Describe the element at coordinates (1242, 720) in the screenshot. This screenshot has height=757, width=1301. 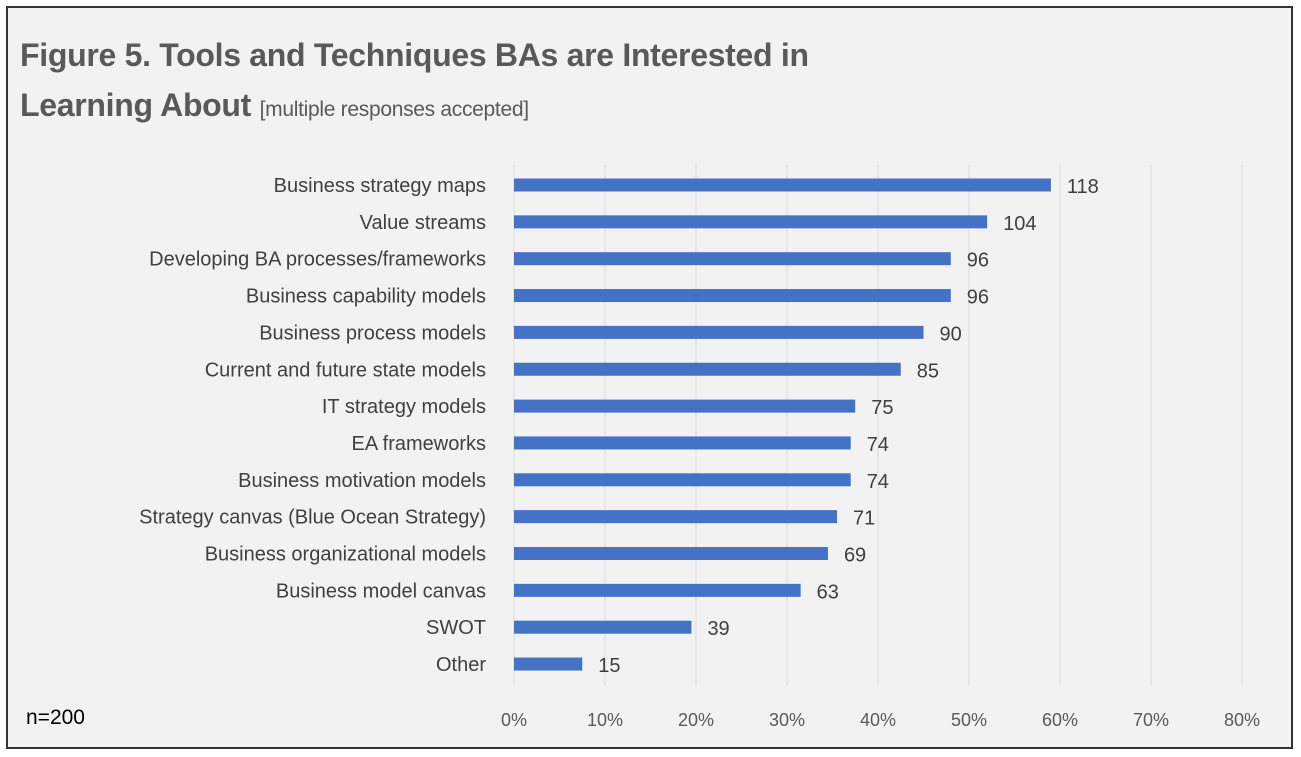
I see `x-tick-label: 80%` at that location.